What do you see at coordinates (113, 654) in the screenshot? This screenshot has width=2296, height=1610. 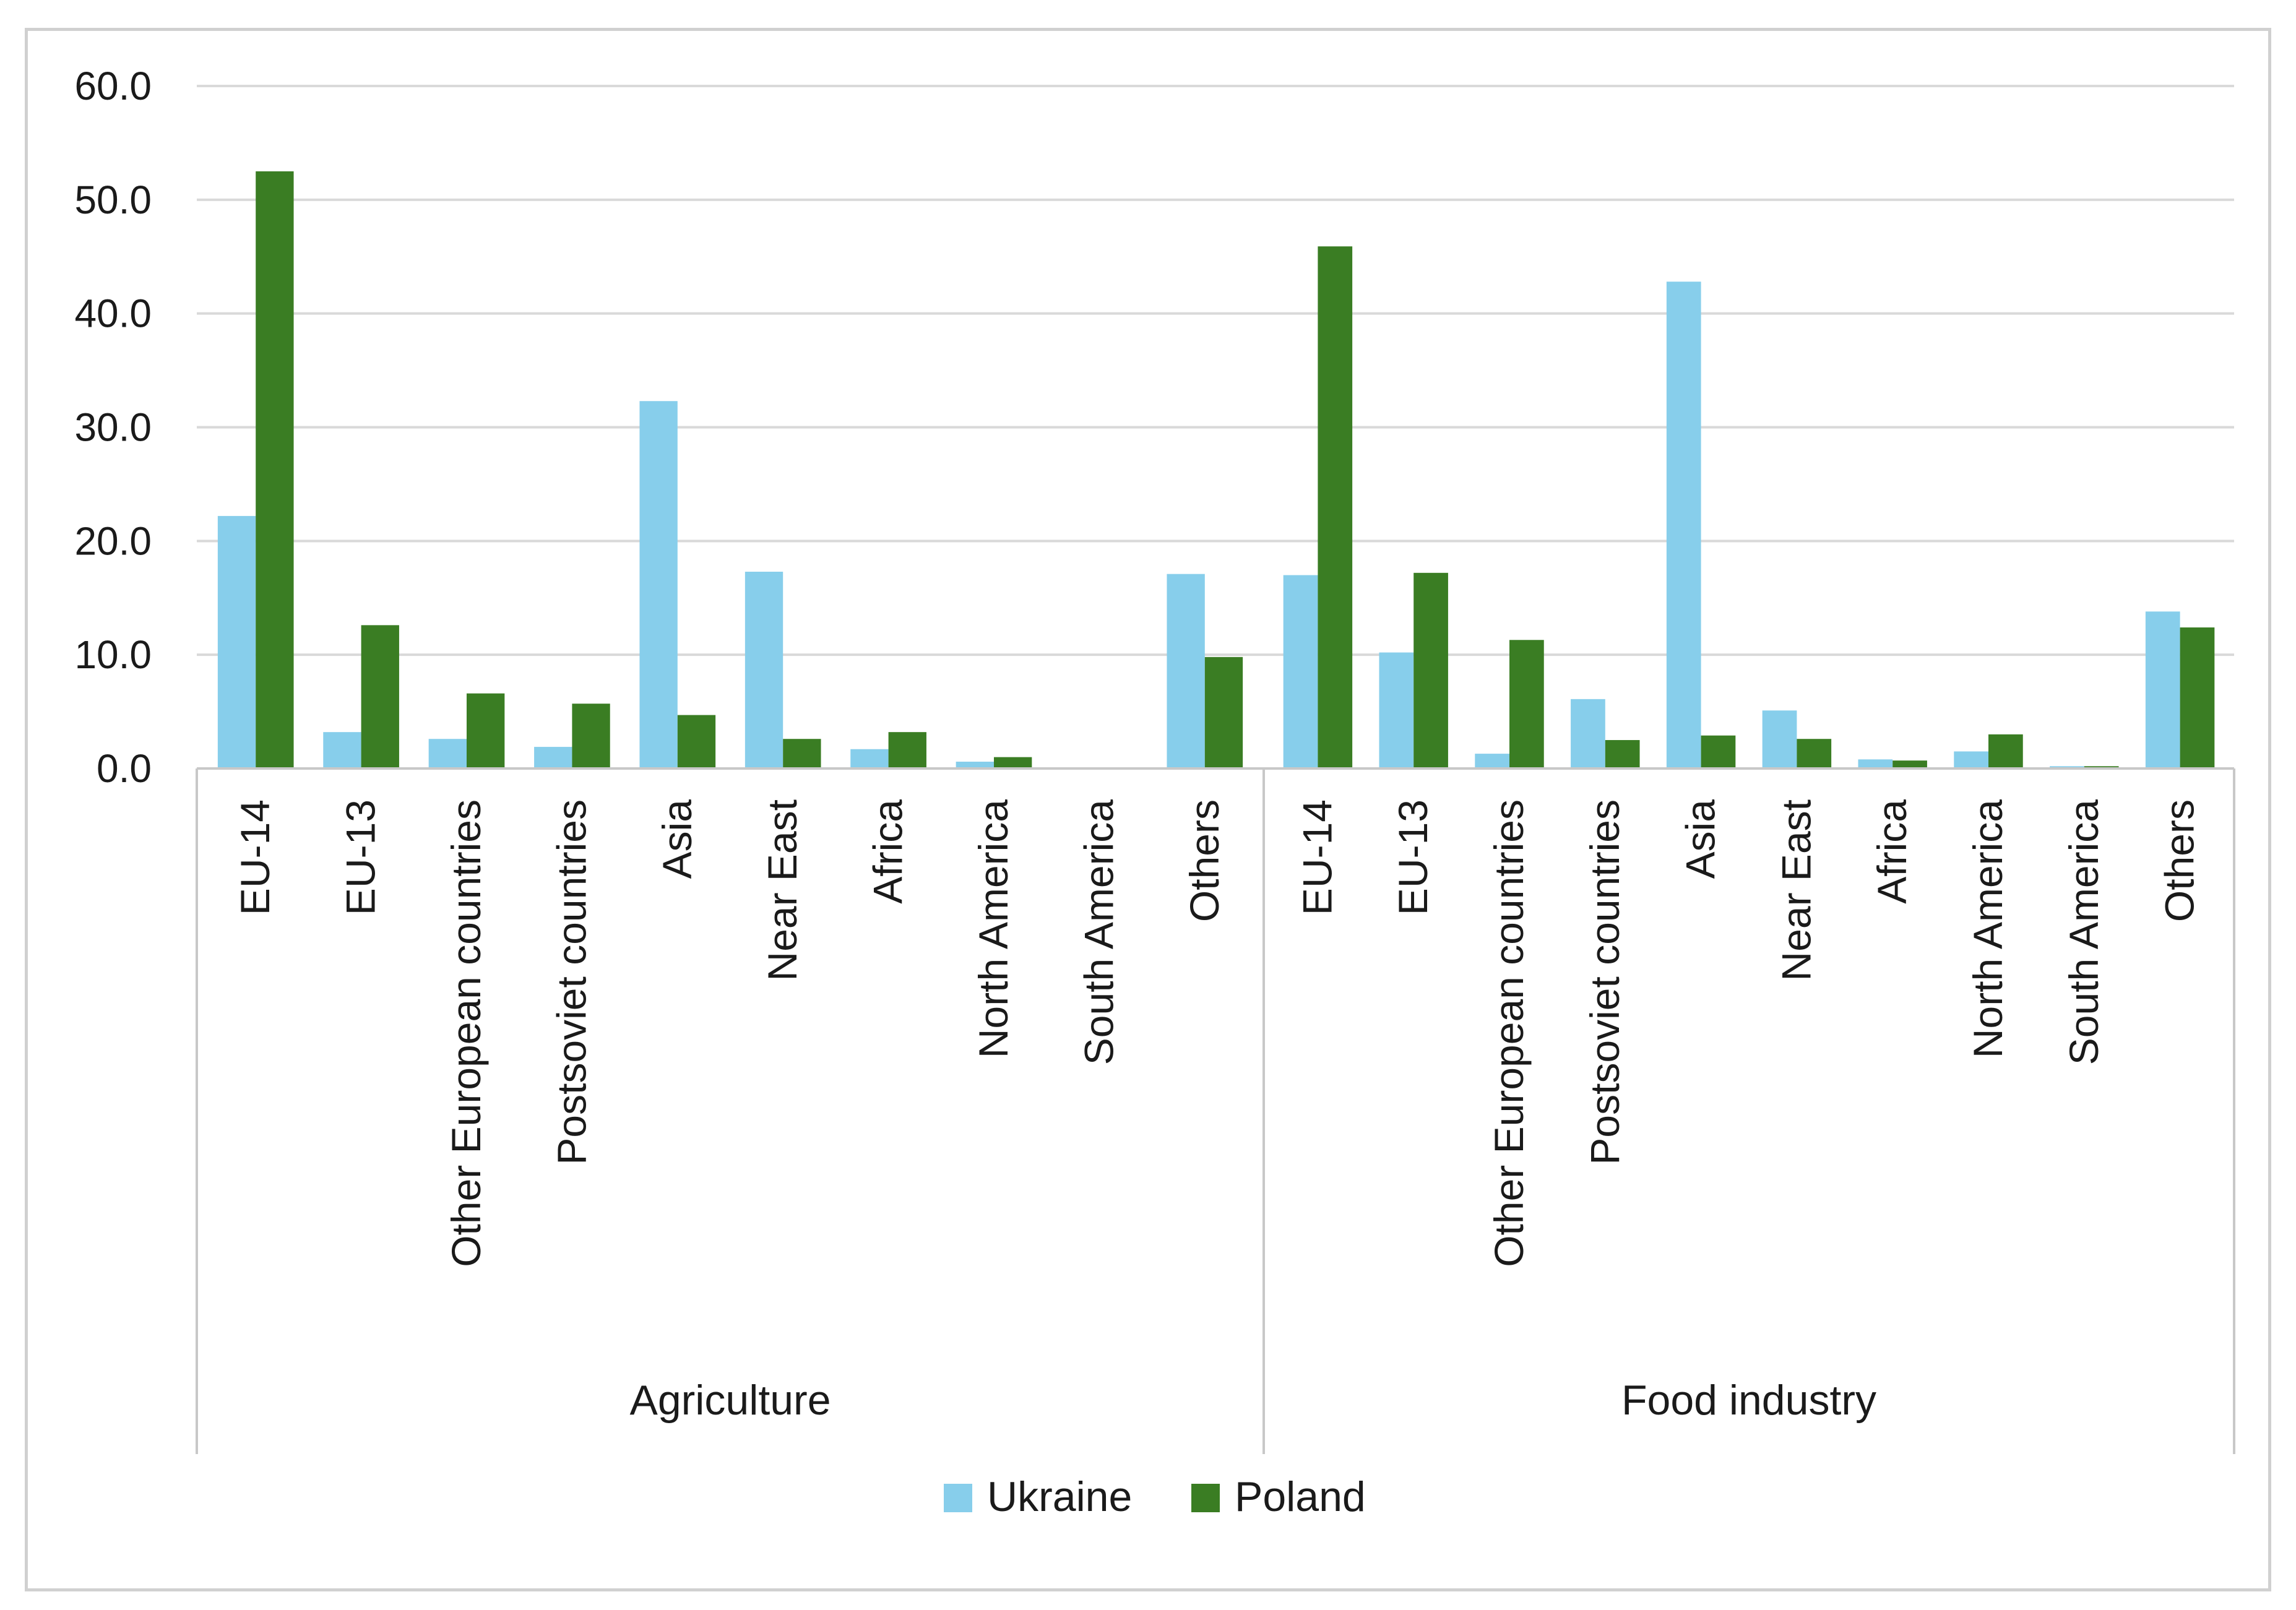 I see `y-tick-label: 10.0` at bounding box center [113, 654].